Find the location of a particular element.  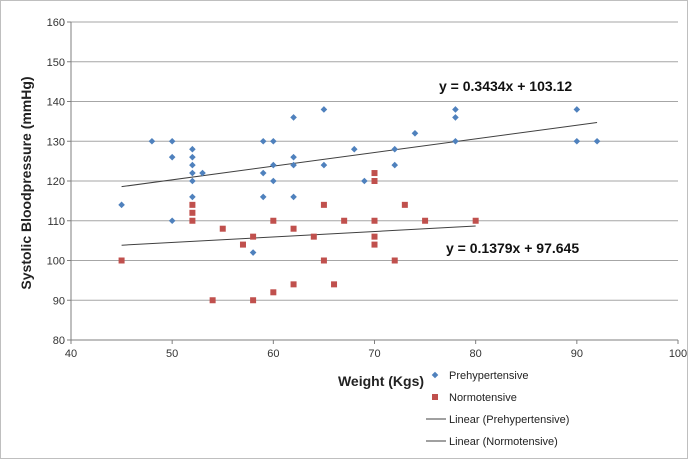

legend-label: Prehypertensive is located at coordinates (489, 376).